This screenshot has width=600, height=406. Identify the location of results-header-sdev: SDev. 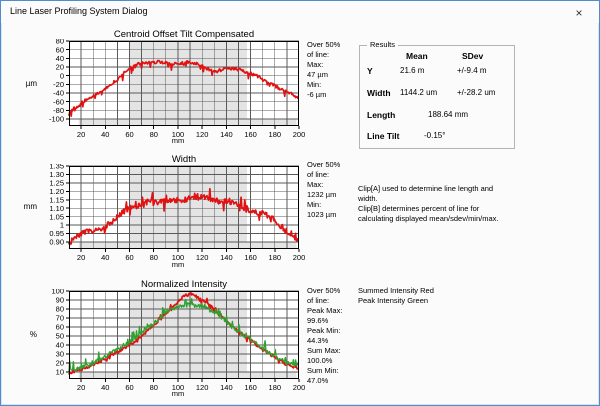
(473, 56).